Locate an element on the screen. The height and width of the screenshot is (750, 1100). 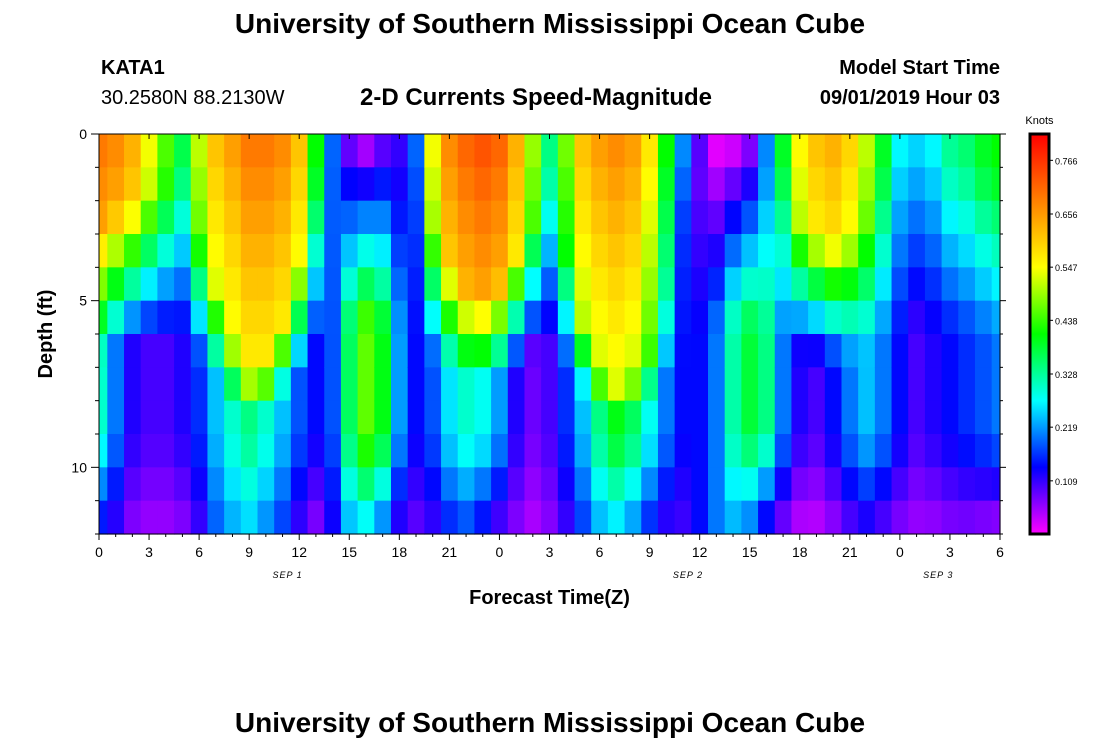
x-tick-label: 21 is located at coordinates (450, 552).